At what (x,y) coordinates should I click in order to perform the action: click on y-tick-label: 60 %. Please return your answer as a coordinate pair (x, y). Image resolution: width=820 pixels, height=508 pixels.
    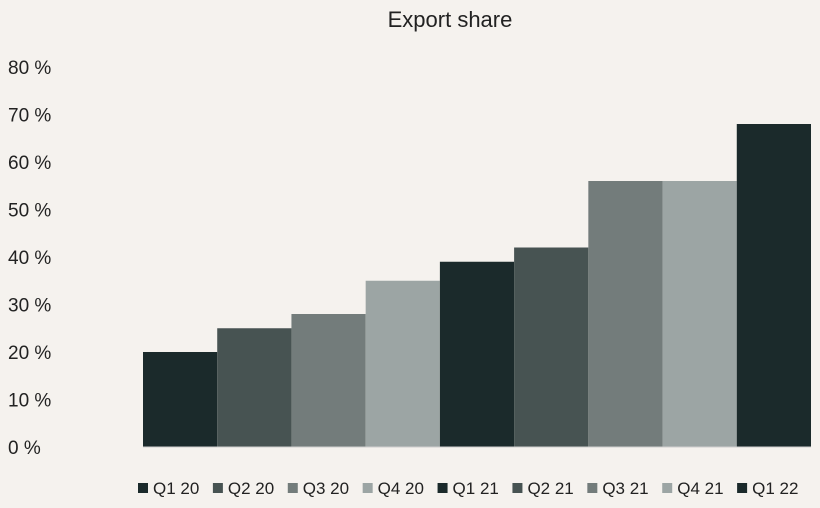
    Looking at the image, I should click on (29, 163).